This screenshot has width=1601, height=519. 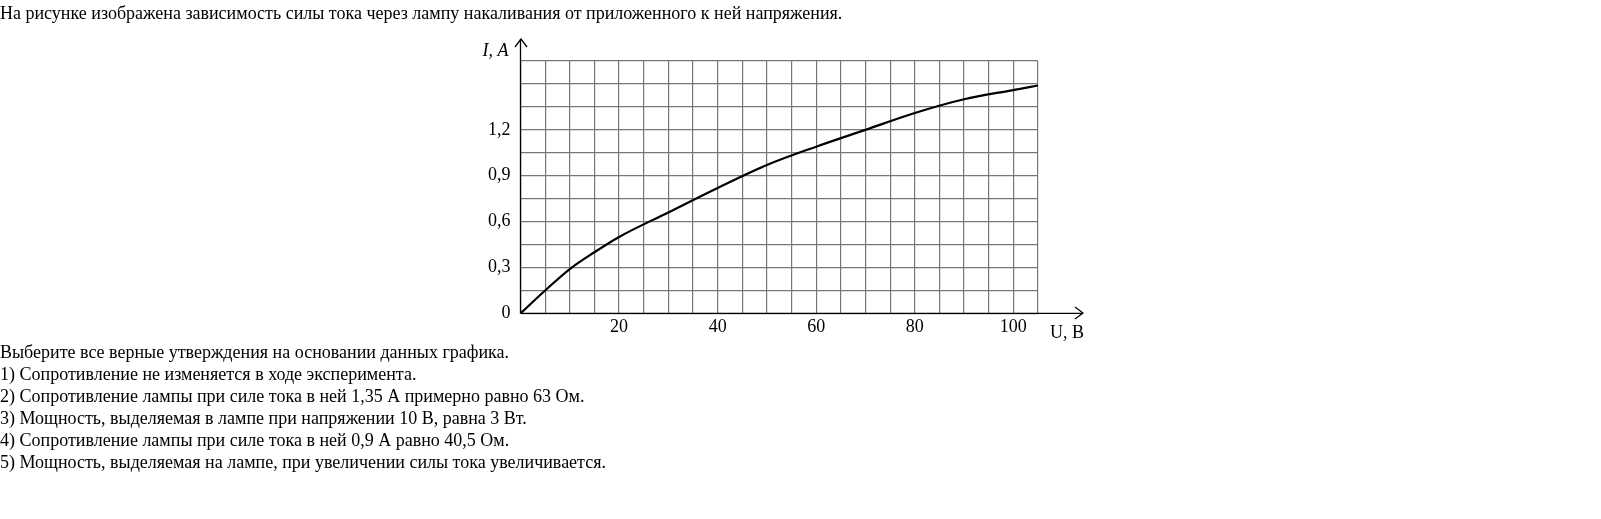 What do you see at coordinates (1013, 325) in the screenshot?
I see `x-tick-label: 100` at bounding box center [1013, 325].